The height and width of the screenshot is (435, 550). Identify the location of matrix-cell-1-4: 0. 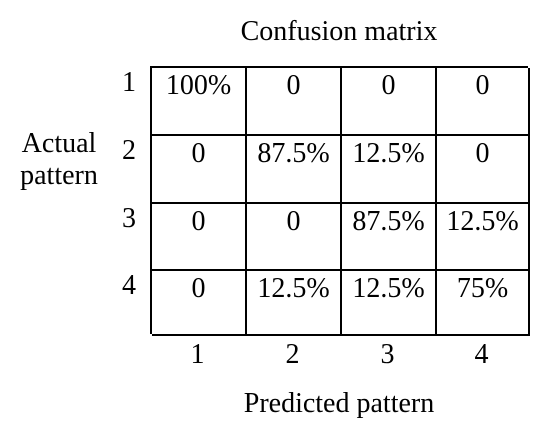
(483, 102).